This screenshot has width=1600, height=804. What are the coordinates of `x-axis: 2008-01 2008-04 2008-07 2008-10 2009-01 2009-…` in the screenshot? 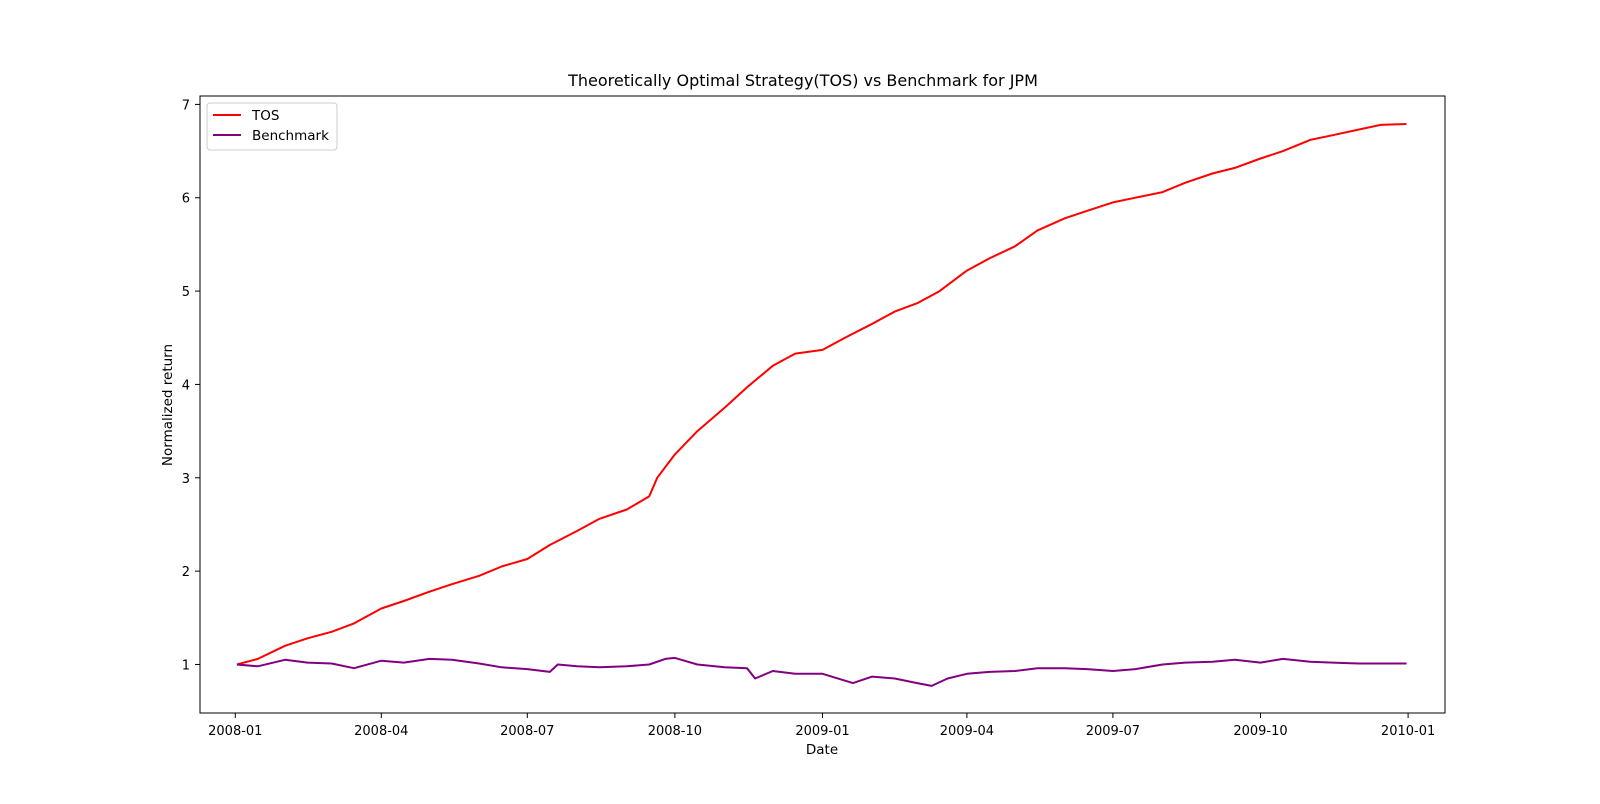 It's located at (821, 726).